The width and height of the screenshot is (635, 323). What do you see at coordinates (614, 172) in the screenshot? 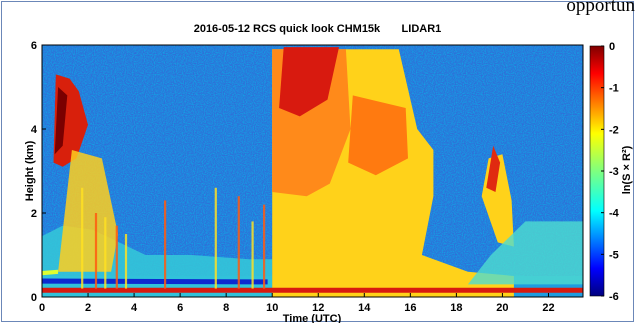
I see `colorbar-tick-label: -3` at bounding box center [614, 172].